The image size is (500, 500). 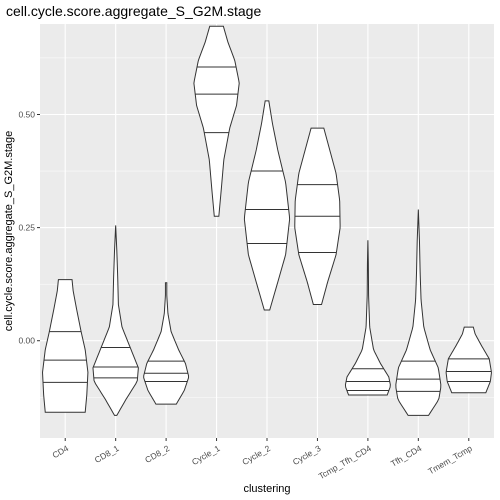 What do you see at coordinates (468, 360) in the screenshot?
I see `violin-Tmem_Tcmp` at bounding box center [468, 360].